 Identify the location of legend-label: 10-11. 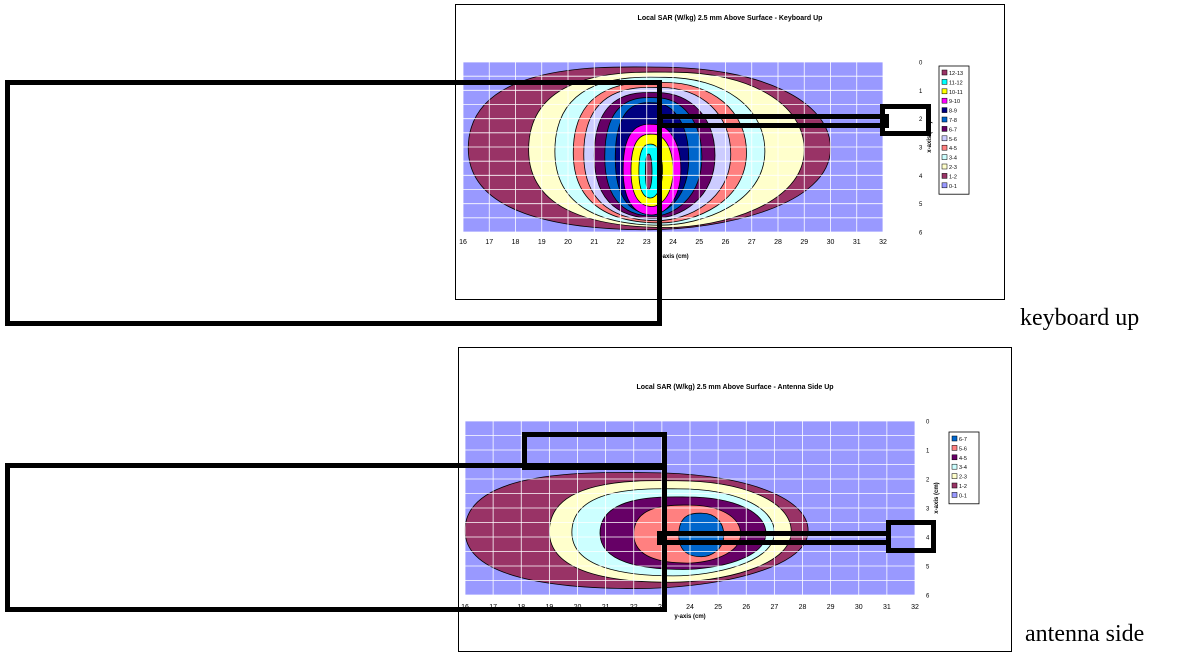
(956, 93).